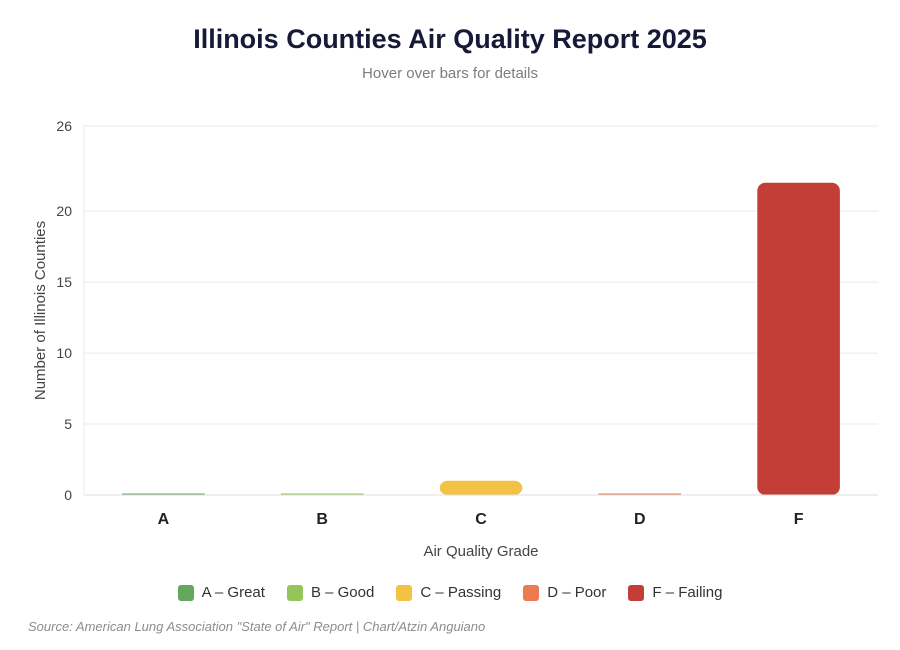 The height and width of the screenshot is (650, 900). I want to click on legend-item-d: D – Poor, so click(564, 592).